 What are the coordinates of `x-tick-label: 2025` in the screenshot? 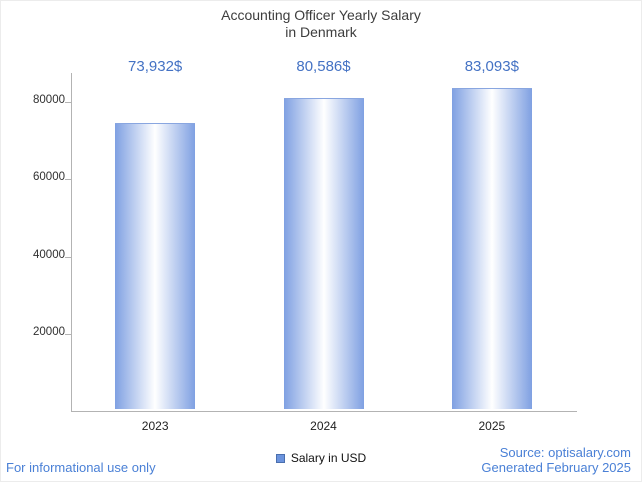 It's located at (492, 426).